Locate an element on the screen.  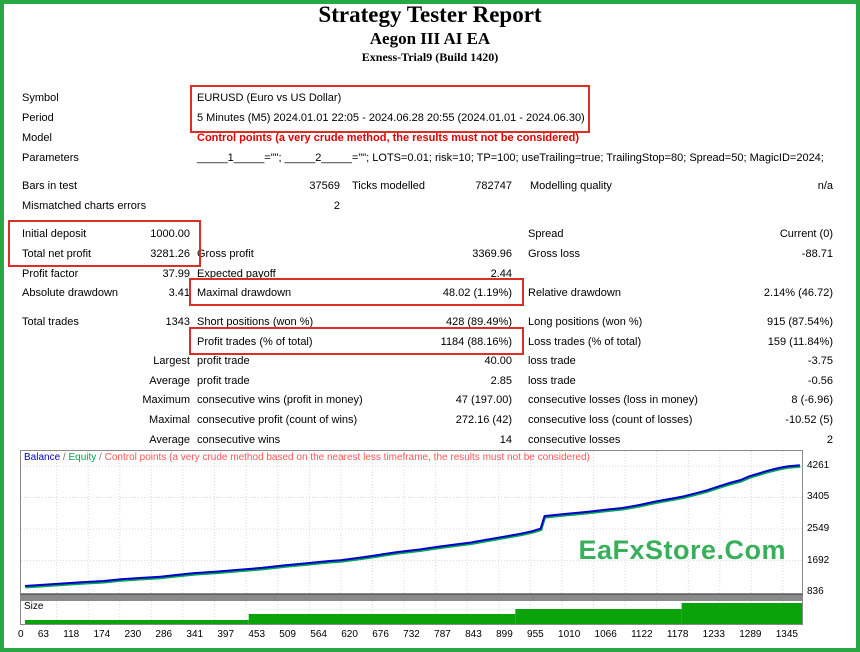
loss-trades-value: 159 (11.84%) is located at coordinates (800, 342).